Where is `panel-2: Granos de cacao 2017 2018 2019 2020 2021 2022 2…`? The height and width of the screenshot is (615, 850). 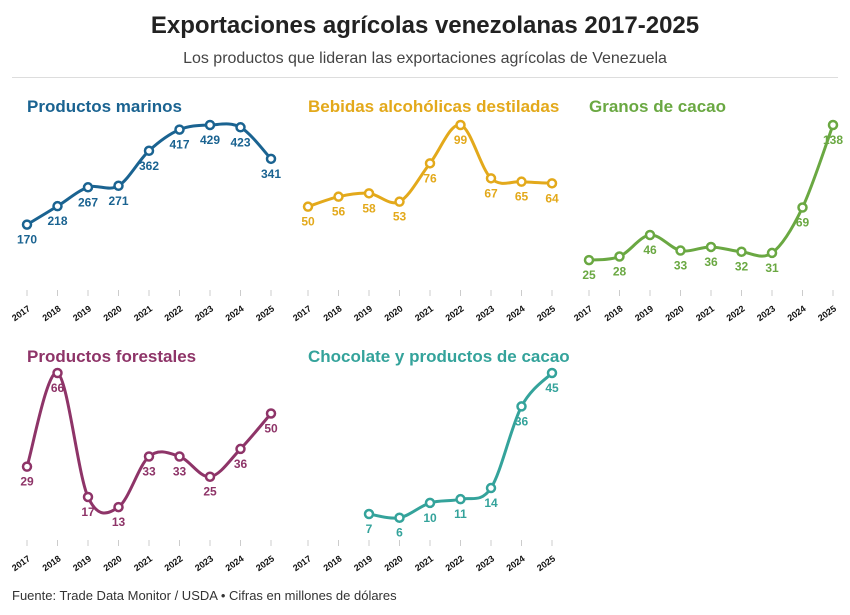
panel-2: Granos de cacao 2017 2018 2019 2020 2021 2022 2… is located at coordinates (707, 210).